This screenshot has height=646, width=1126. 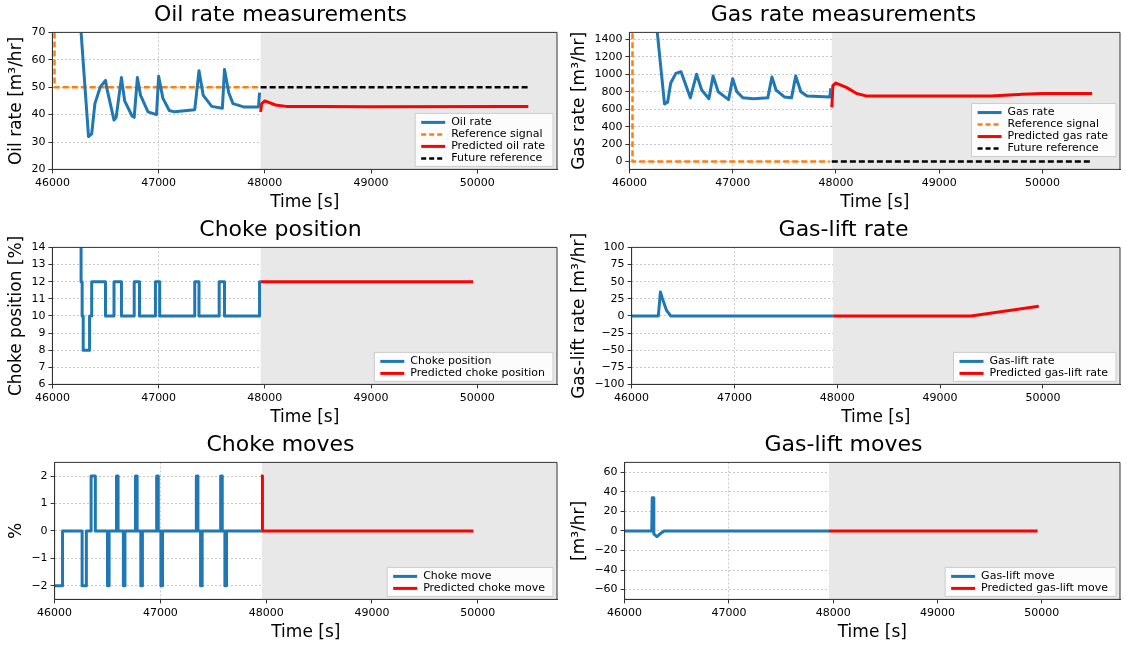 I want to click on y-tick-label: 1400, so click(x=608, y=39).